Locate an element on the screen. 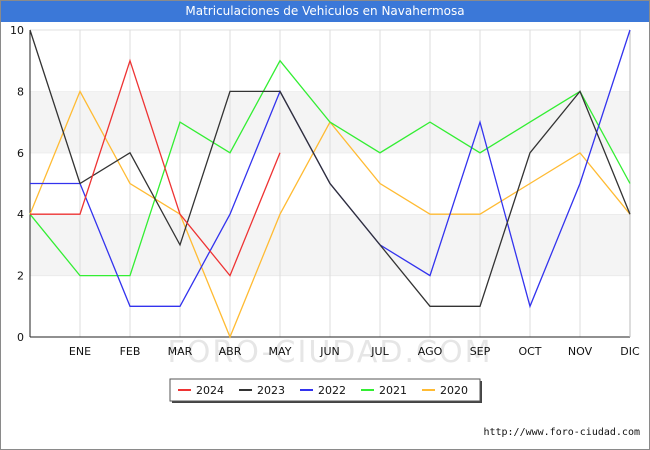 The width and height of the screenshot is (650, 450). legend: 2024 2023 2022 2021 2020 is located at coordinates (325, 390).